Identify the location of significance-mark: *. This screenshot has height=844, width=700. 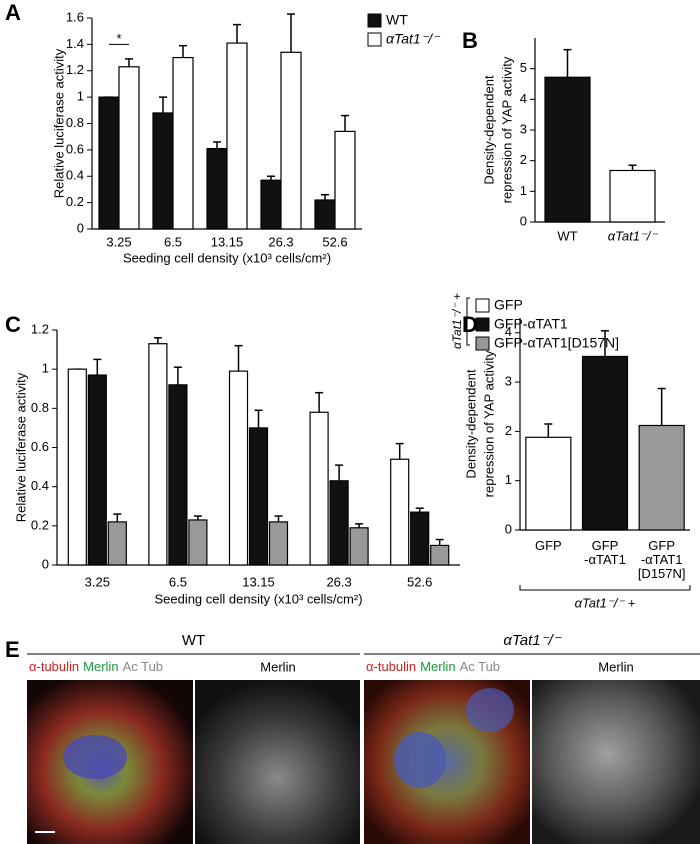
(118, 38).